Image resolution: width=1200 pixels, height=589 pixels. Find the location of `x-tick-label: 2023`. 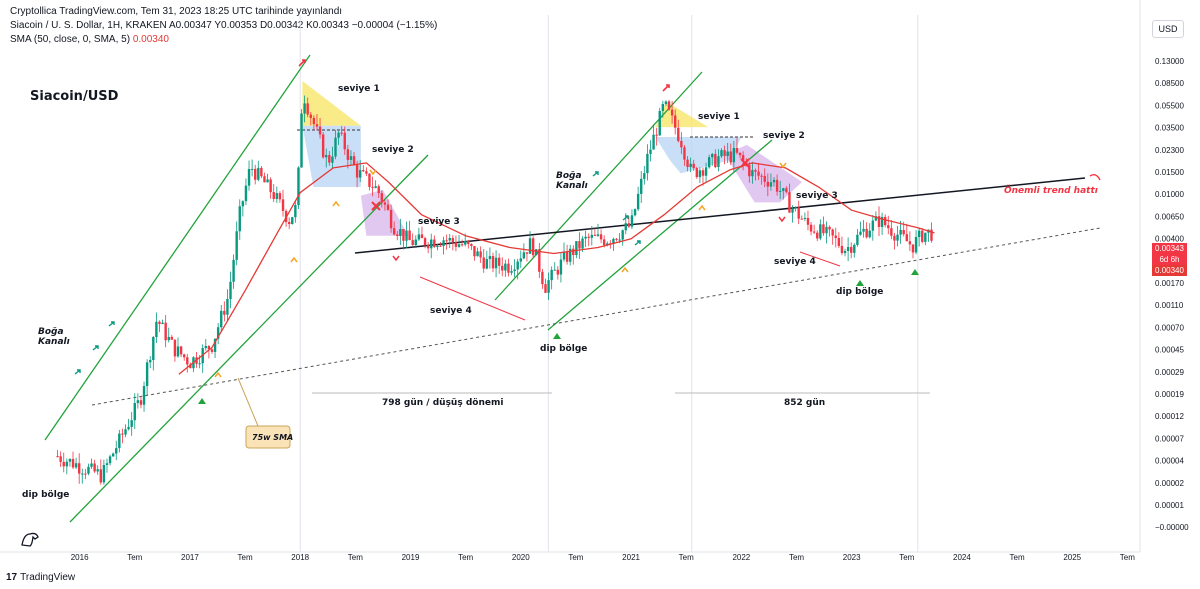

x-tick-label: 2023 is located at coordinates (852, 557).